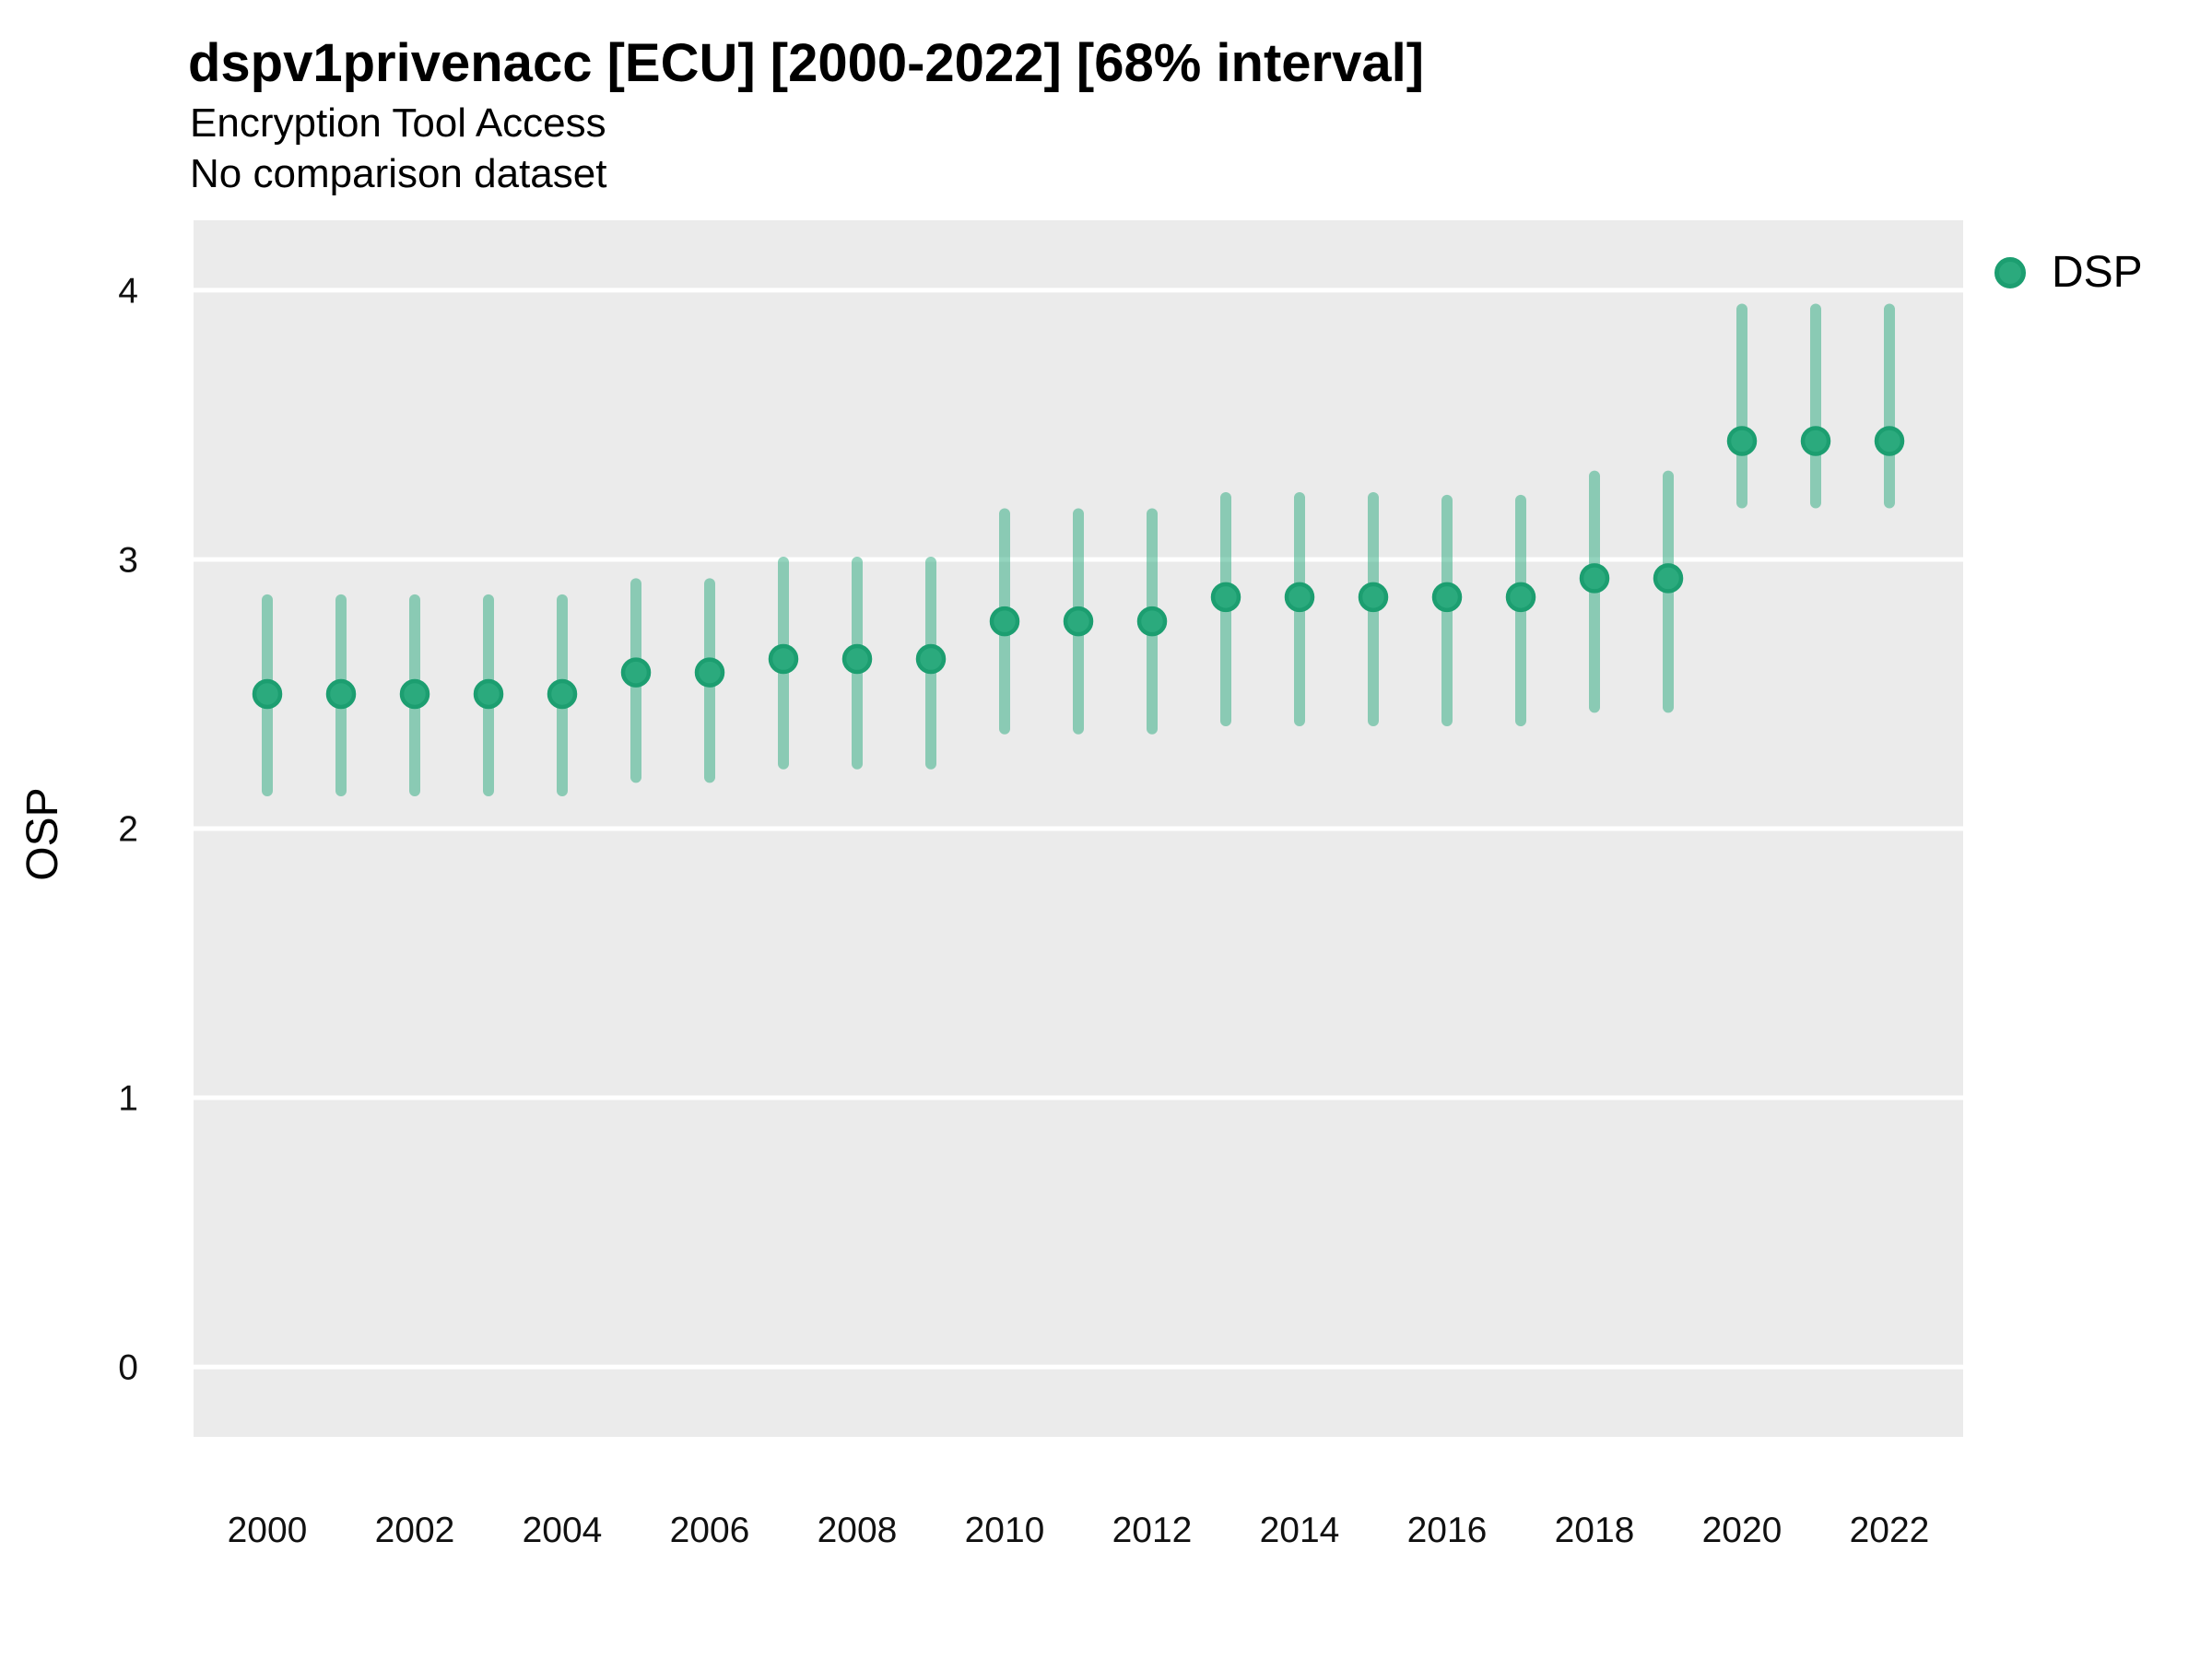 The height and width of the screenshot is (1659, 2212). What do you see at coordinates (1742, 1530) in the screenshot?
I see `x-tick-label: 2020` at bounding box center [1742, 1530].